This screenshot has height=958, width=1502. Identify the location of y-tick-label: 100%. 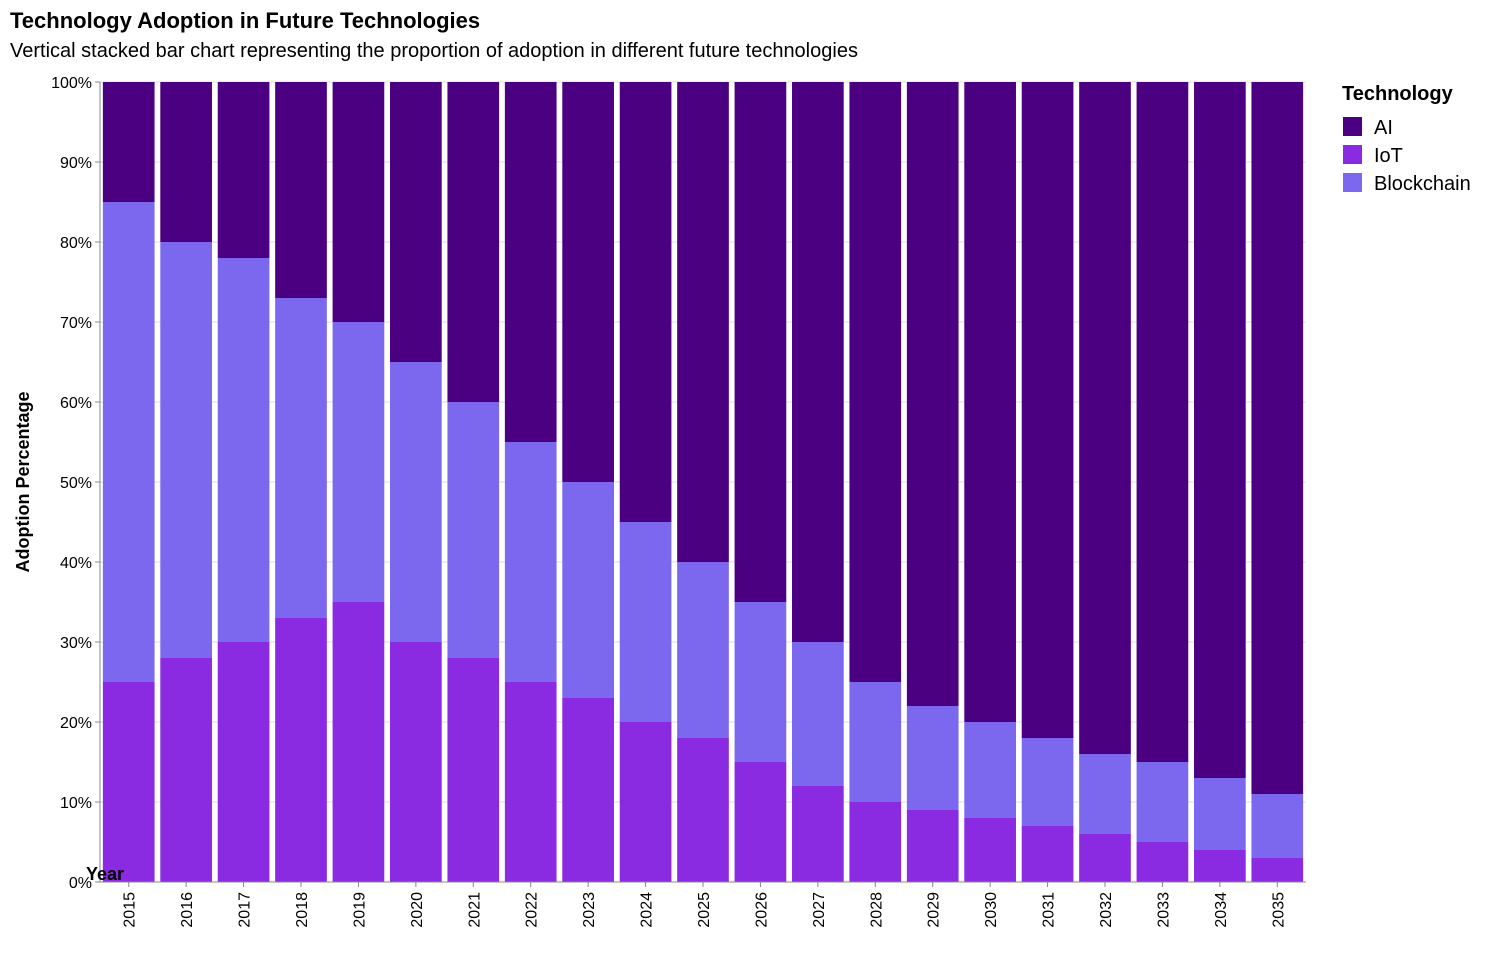
(71, 83).